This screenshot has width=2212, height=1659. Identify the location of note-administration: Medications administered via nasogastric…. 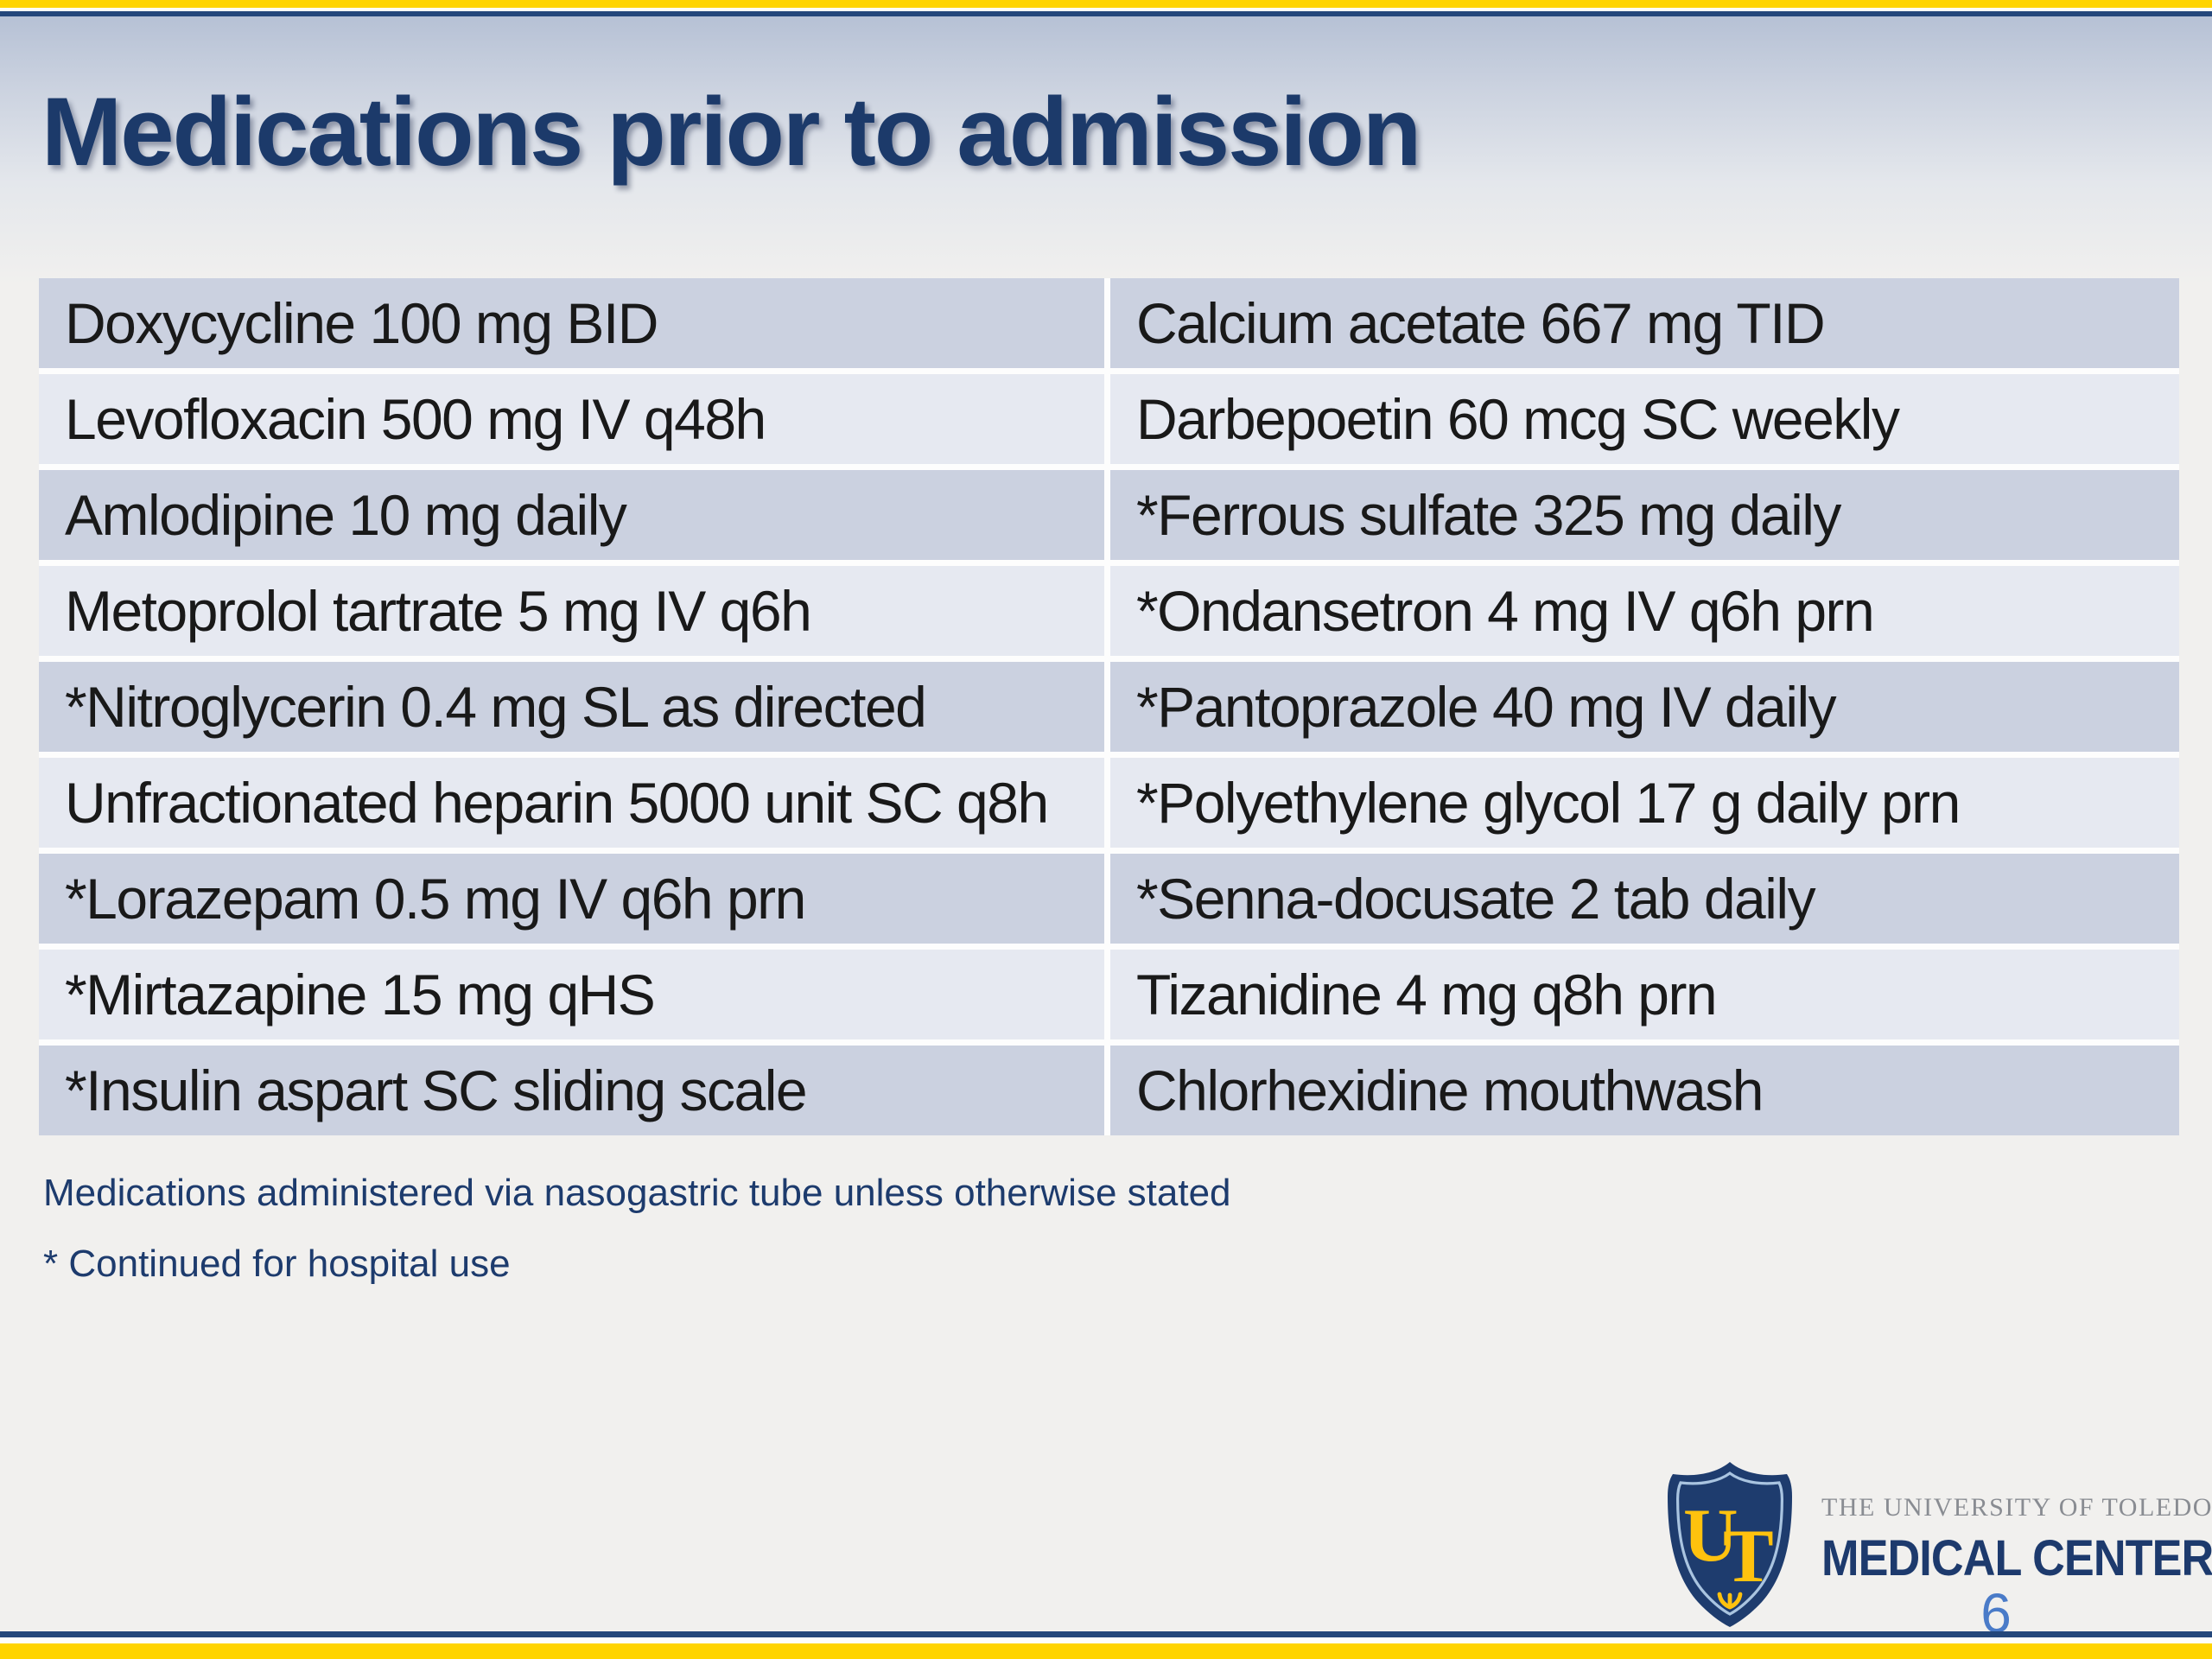
(637, 1193).